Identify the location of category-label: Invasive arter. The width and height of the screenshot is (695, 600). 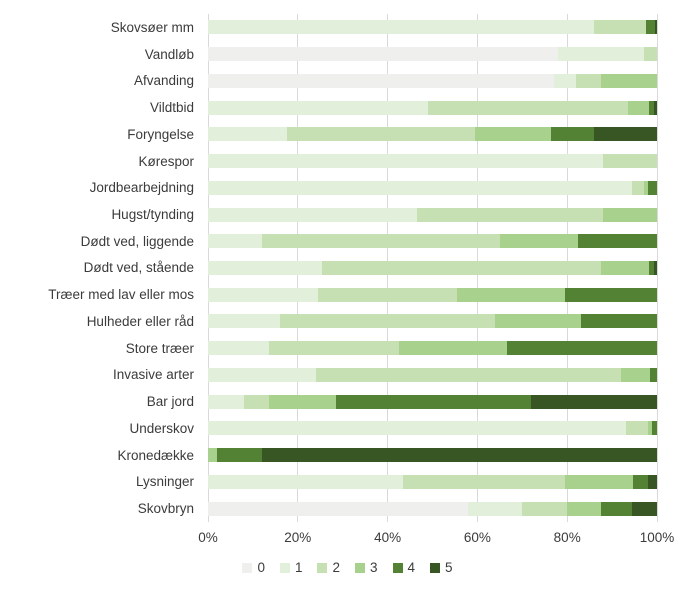
(153, 375).